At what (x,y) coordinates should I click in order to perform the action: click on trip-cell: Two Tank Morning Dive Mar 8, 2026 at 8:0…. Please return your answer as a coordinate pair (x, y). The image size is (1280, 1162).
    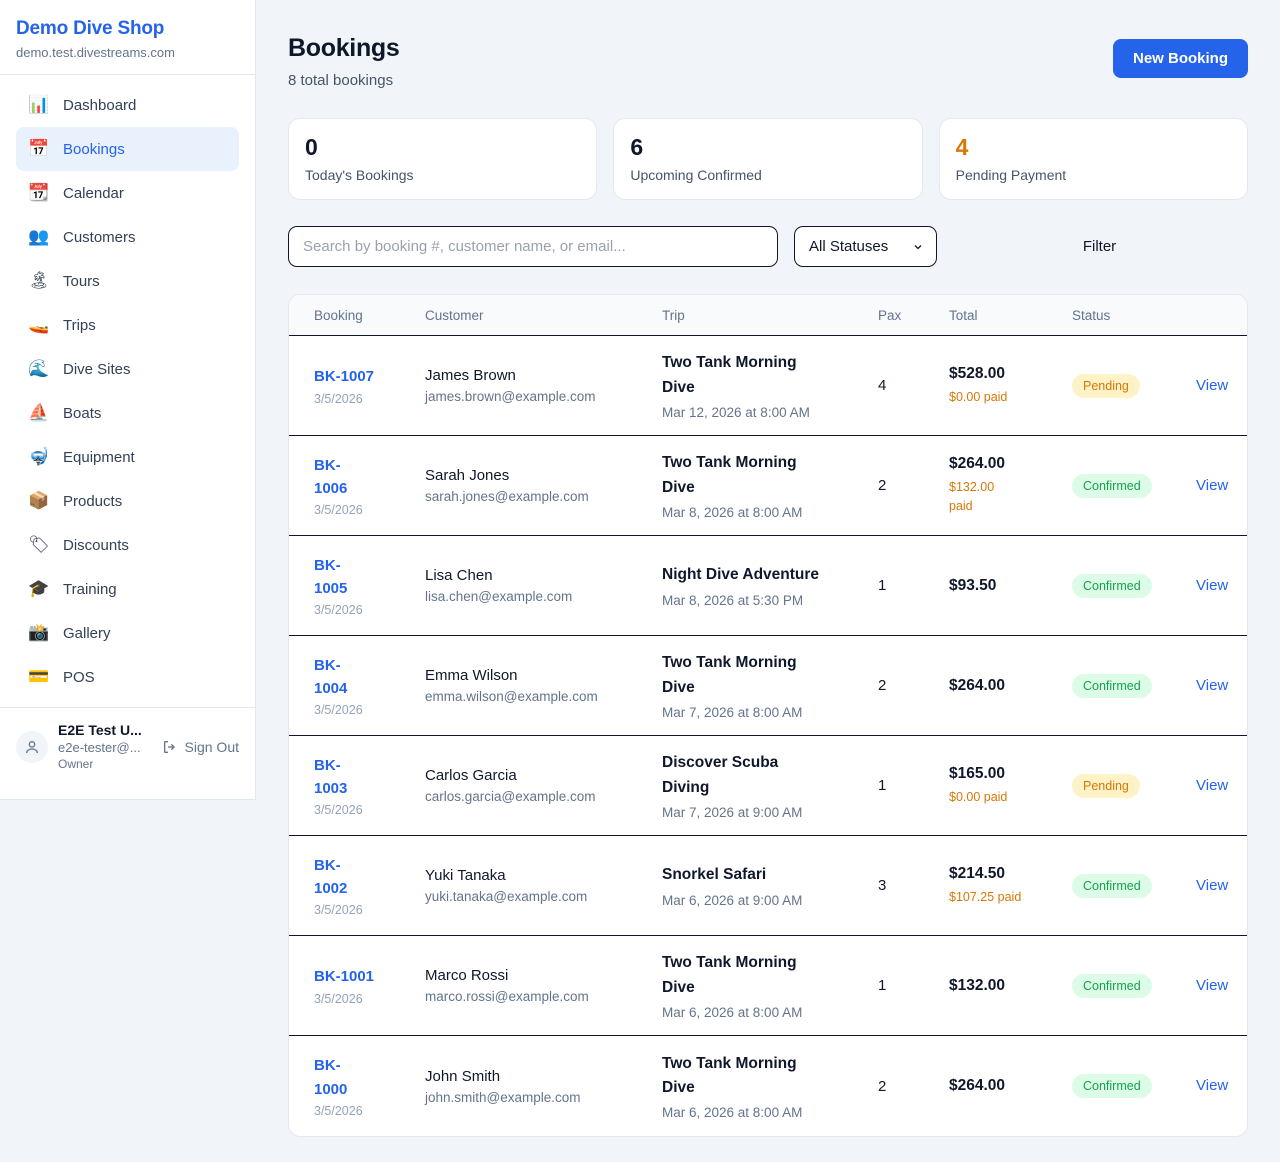
    Looking at the image, I should click on (770, 485).